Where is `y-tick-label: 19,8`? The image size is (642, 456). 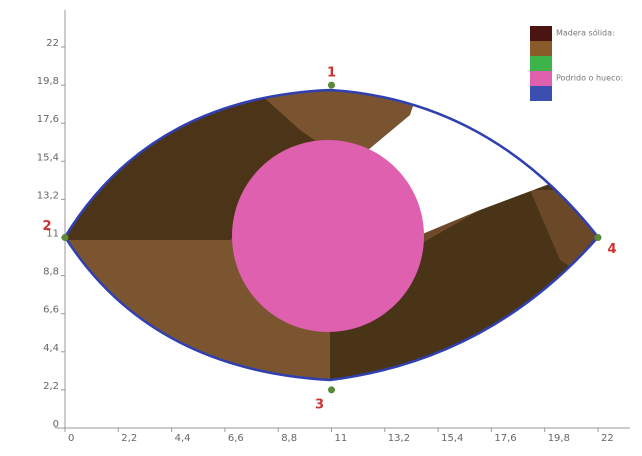 y-tick-label: 19,8 is located at coordinates (48, 81).